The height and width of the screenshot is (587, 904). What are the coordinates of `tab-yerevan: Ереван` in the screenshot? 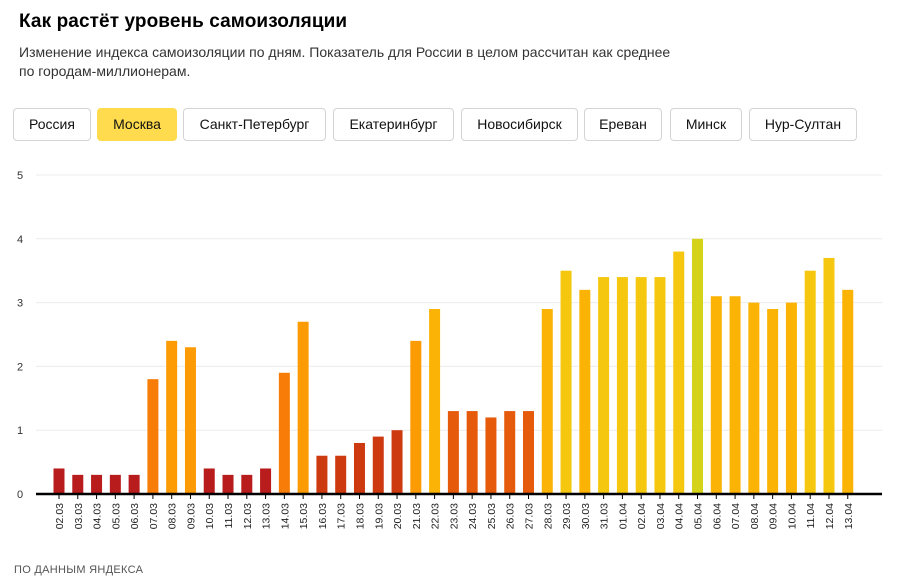 It's located at (623, 124).